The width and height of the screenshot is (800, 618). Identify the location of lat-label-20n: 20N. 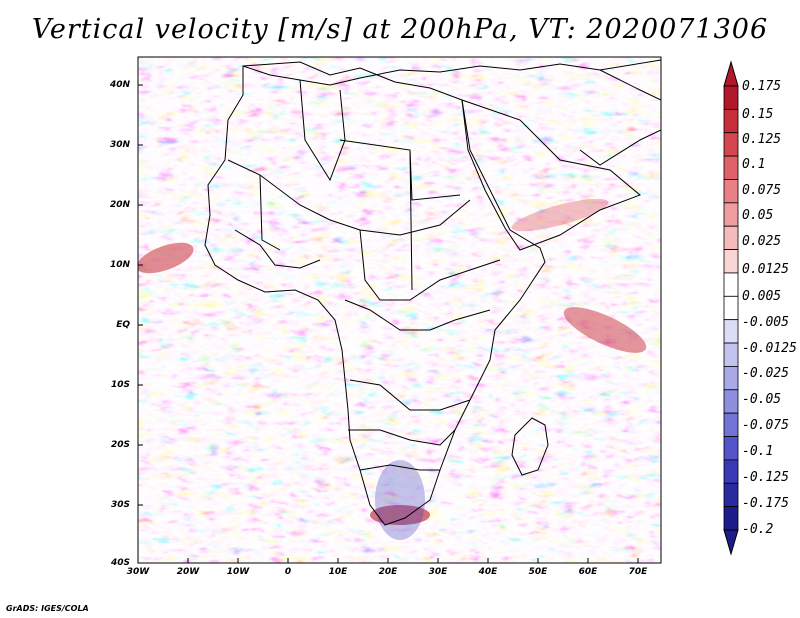
(119, 205).